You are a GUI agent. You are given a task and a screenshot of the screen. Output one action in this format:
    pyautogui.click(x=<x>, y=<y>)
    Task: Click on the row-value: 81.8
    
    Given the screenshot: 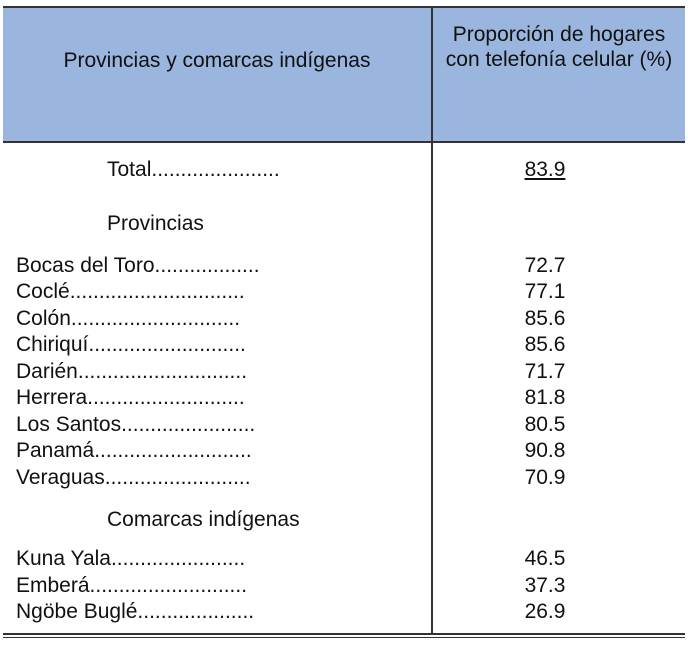 What is the action you would take?
    pyautogui.click(x=545, y=397)
    